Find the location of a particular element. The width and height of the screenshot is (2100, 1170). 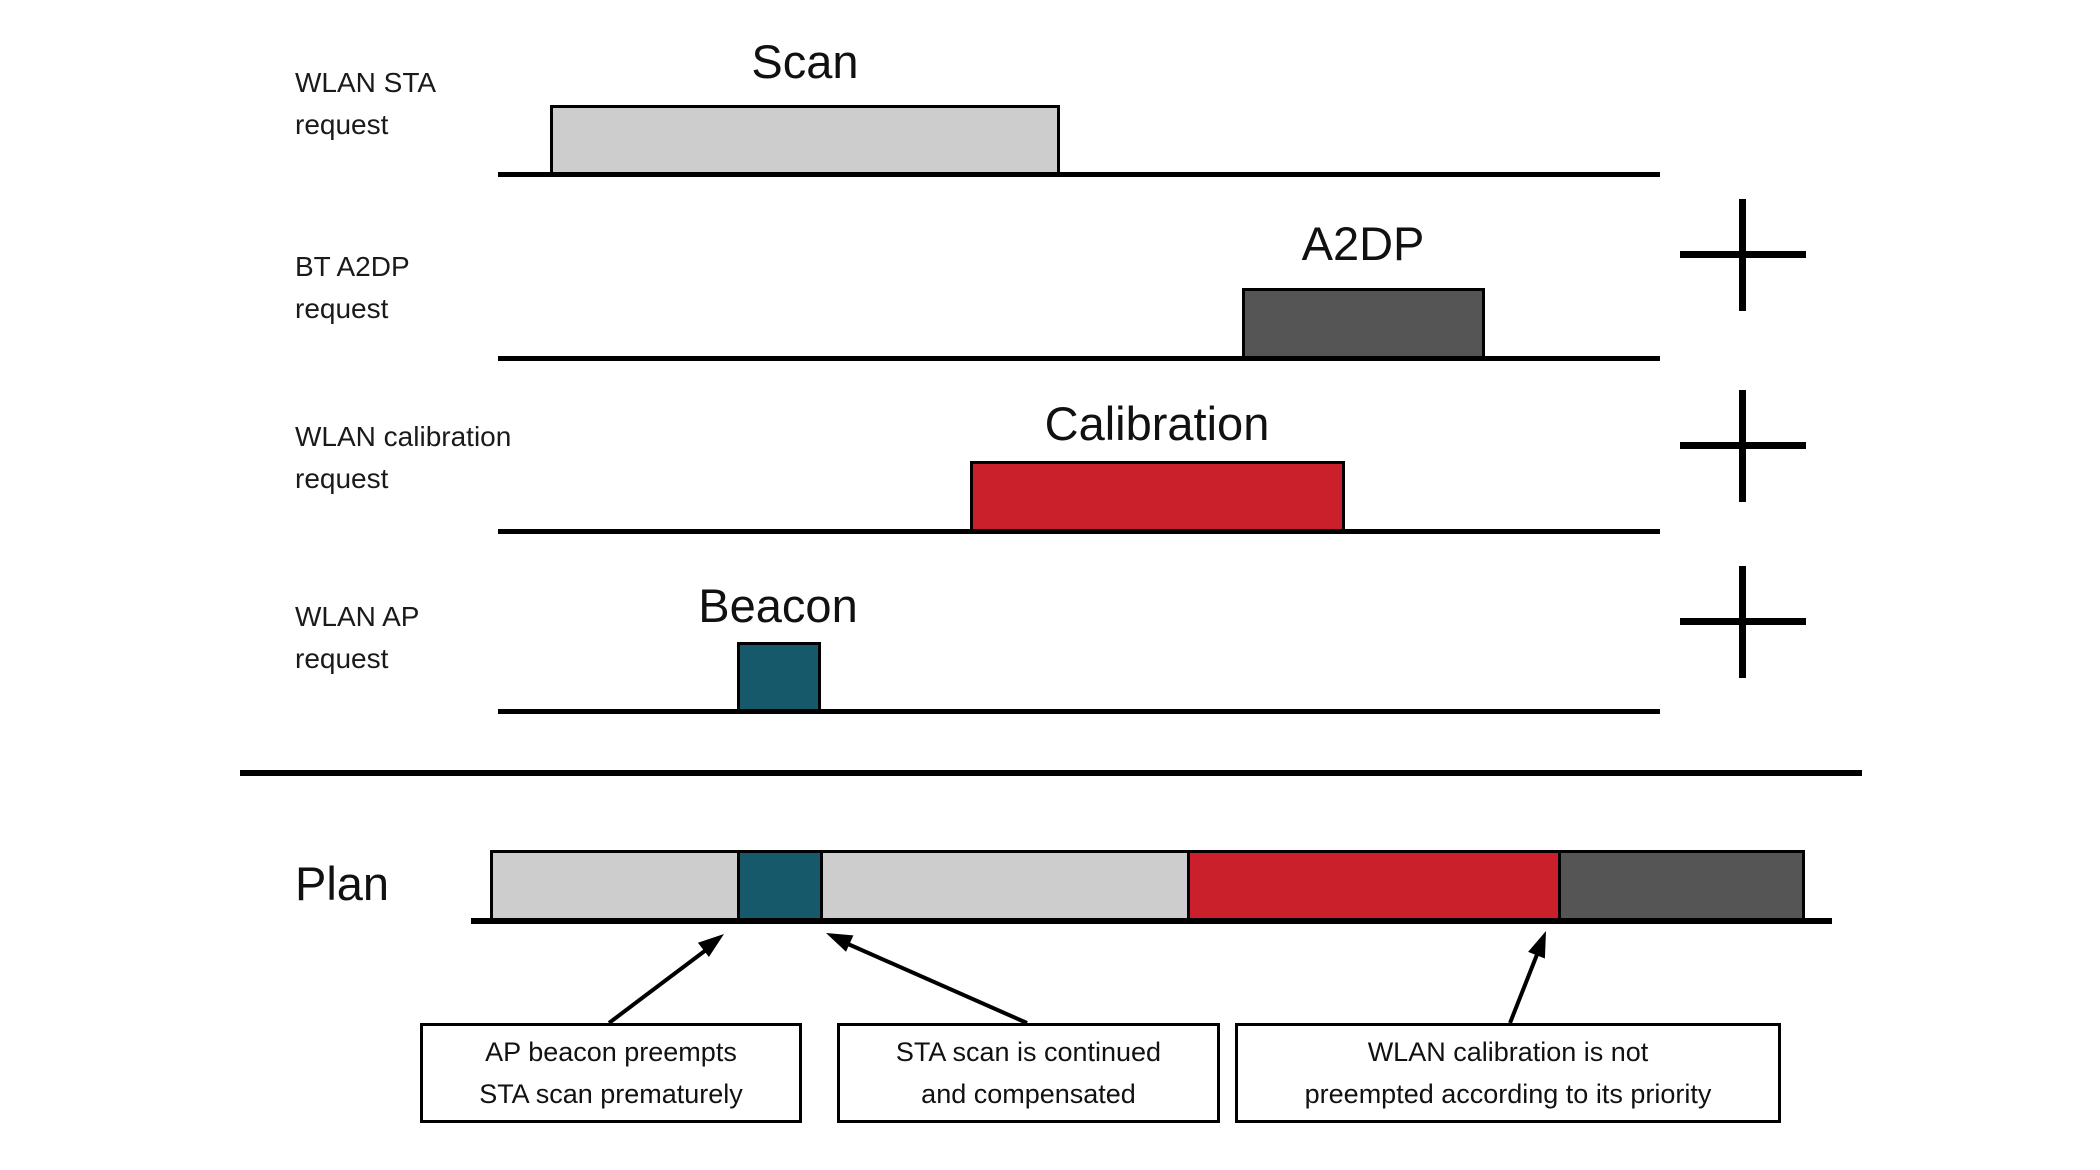

plan-label: Plan is located at coordinates (342, 883).